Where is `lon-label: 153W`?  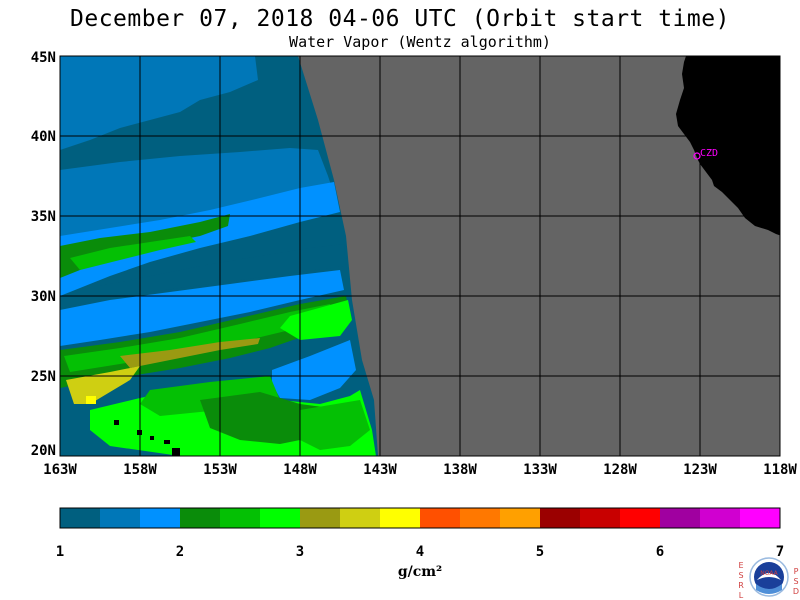
lon-label: 153W is located at coordinates (220, 470).